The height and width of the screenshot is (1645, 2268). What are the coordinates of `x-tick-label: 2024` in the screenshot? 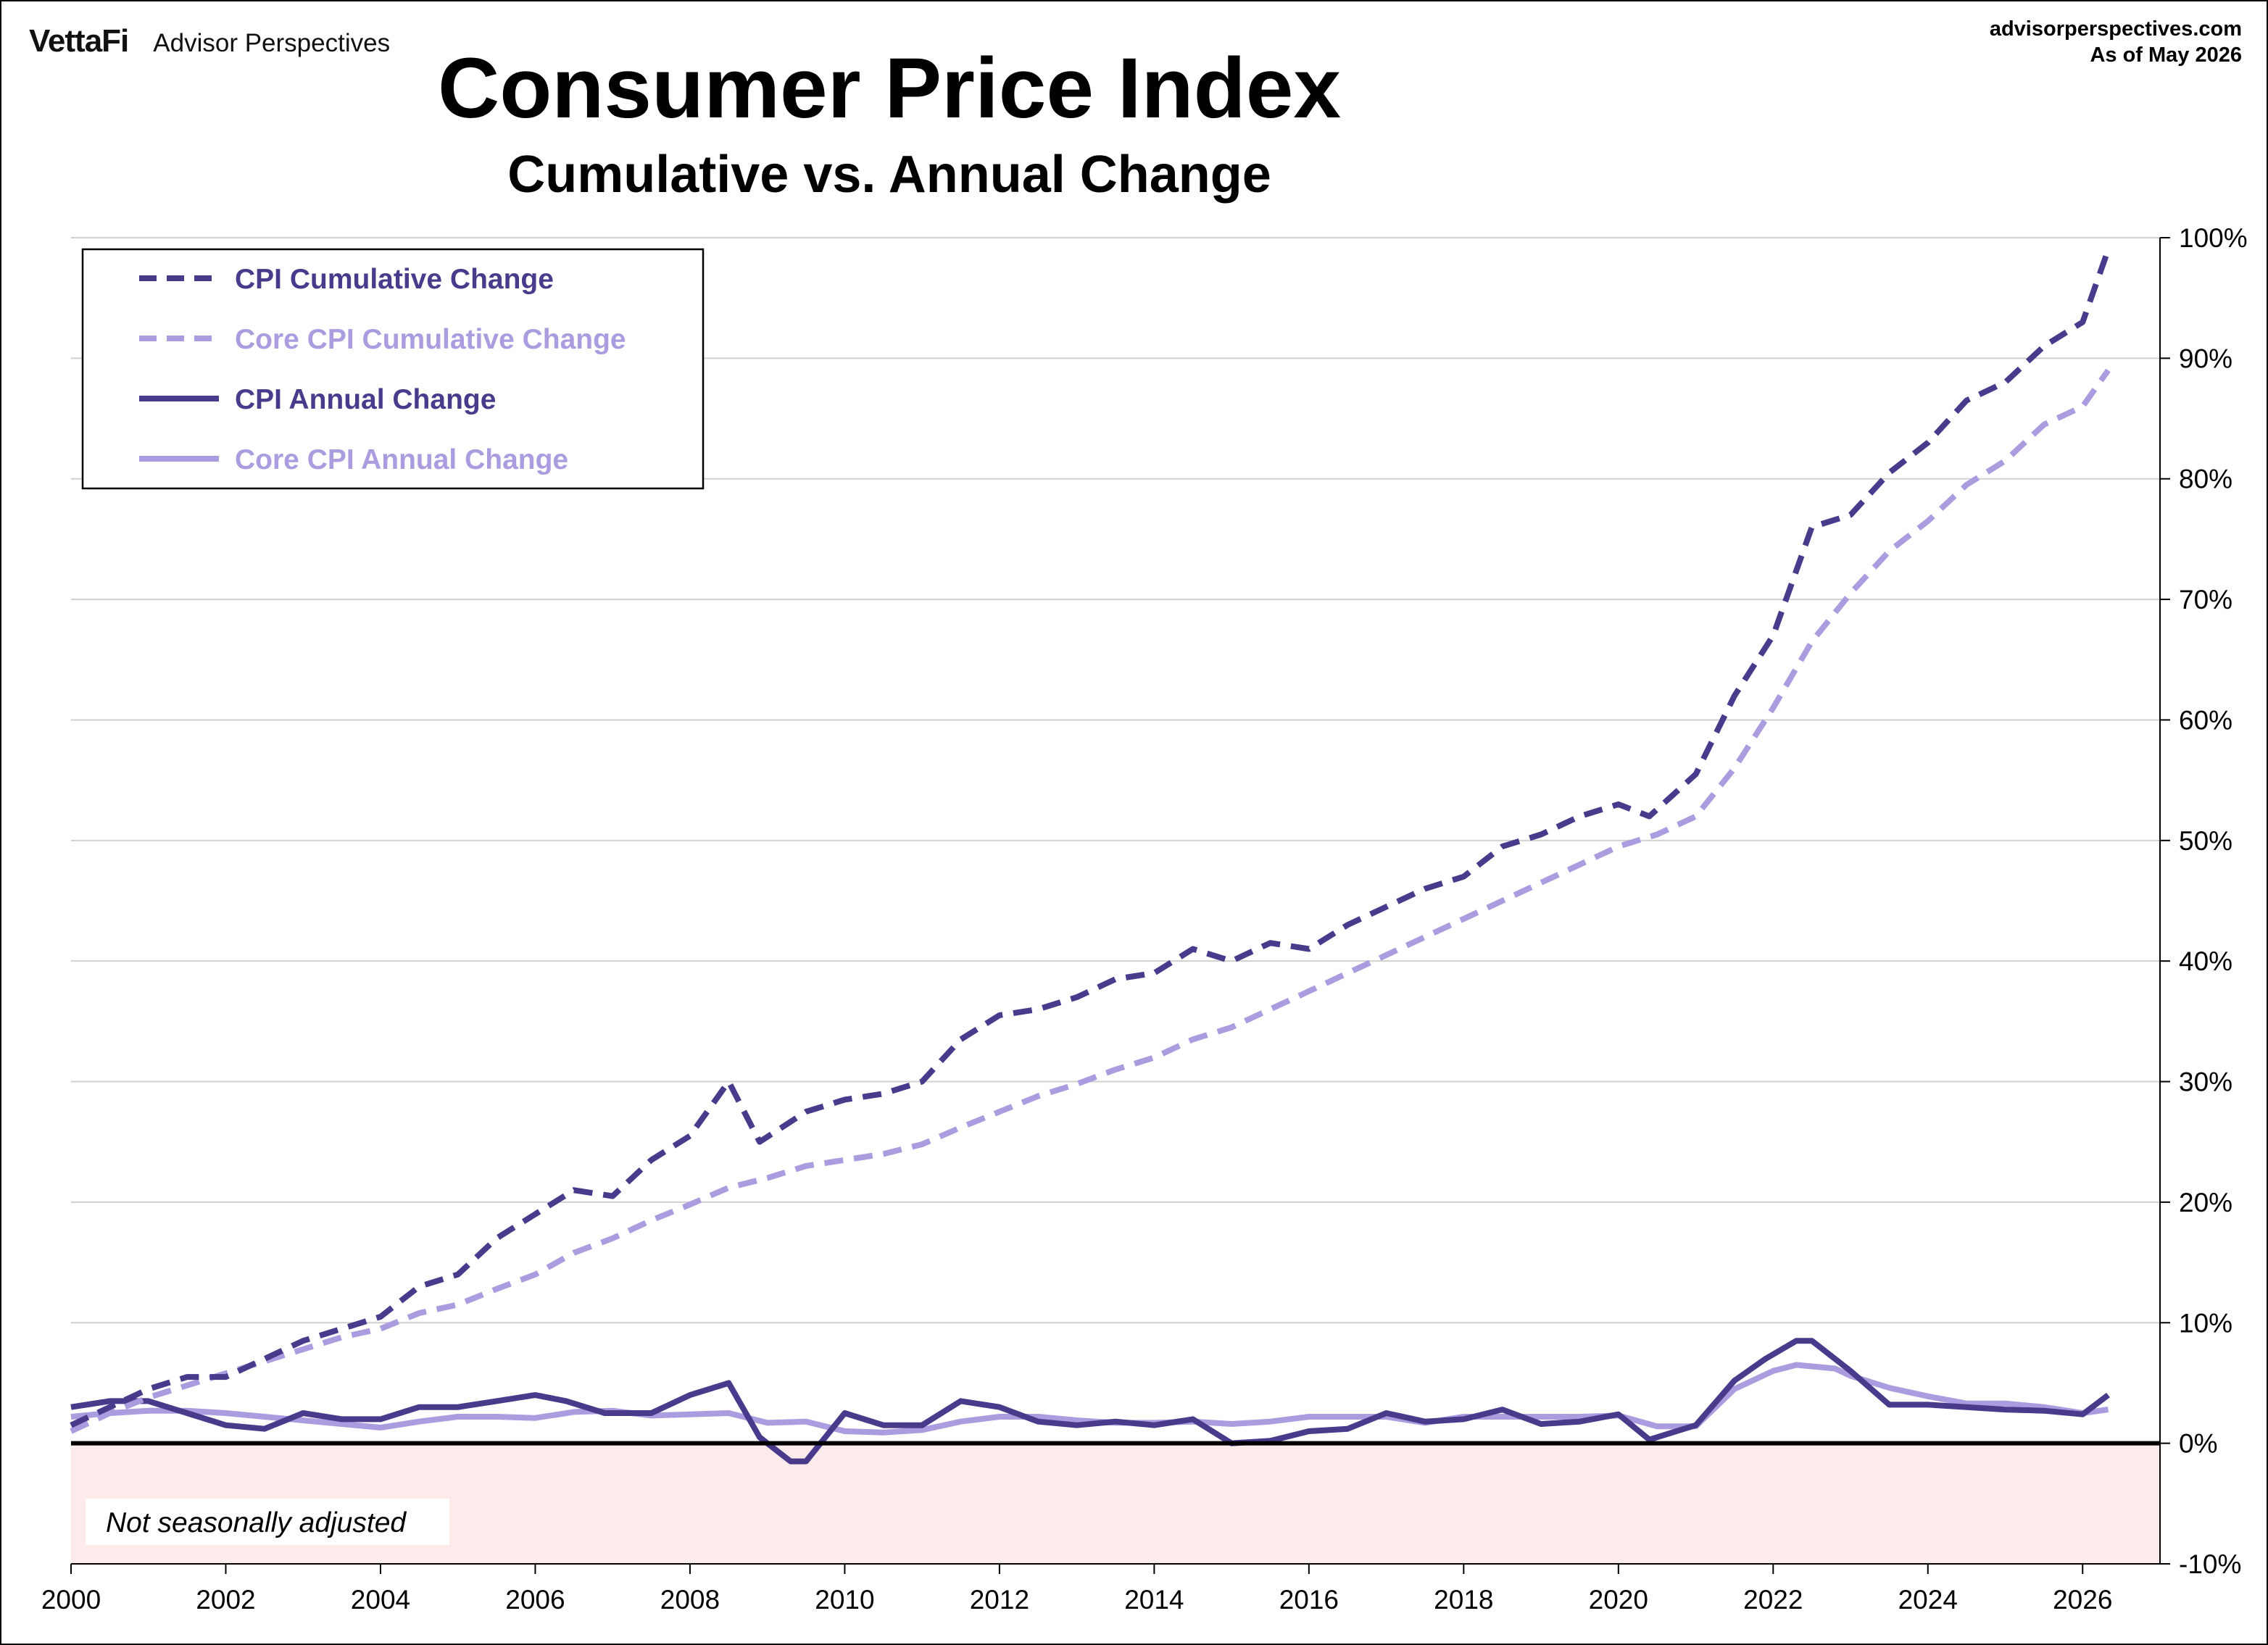 It's located at (1928, 1600).